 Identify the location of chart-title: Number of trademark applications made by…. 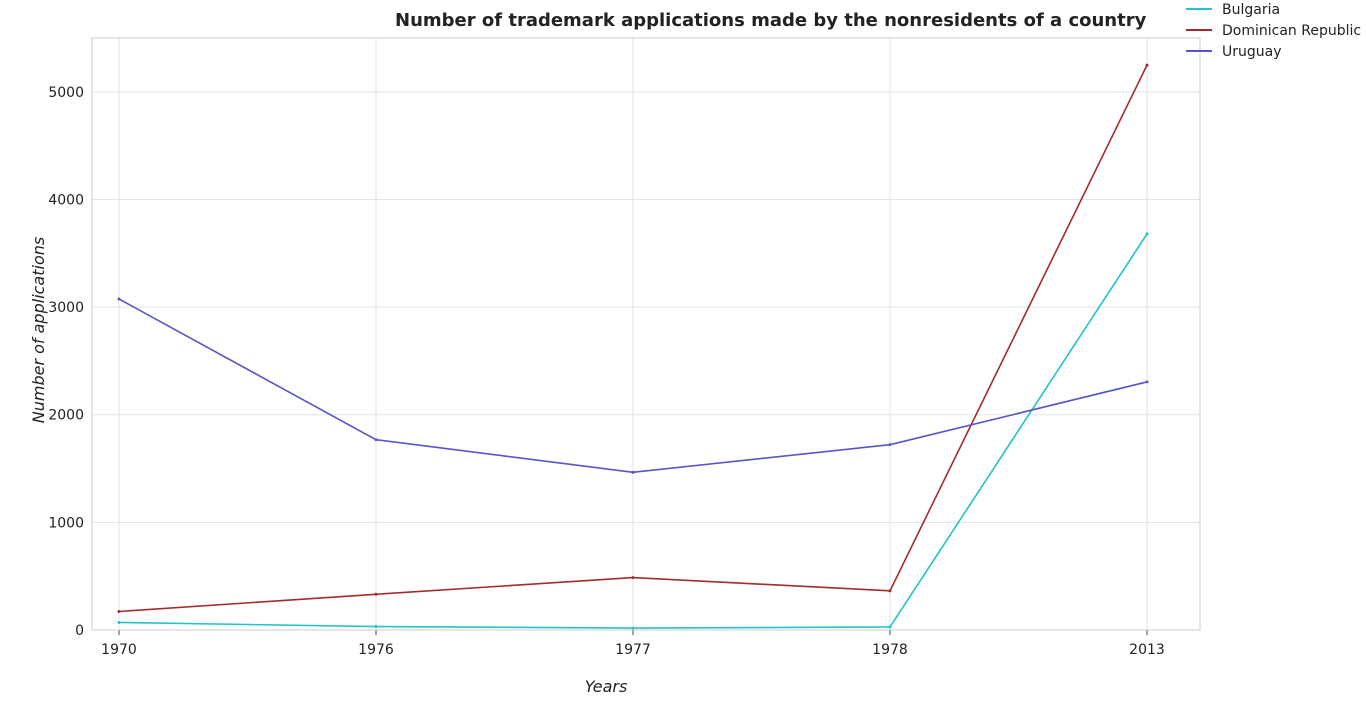
(771, 20).